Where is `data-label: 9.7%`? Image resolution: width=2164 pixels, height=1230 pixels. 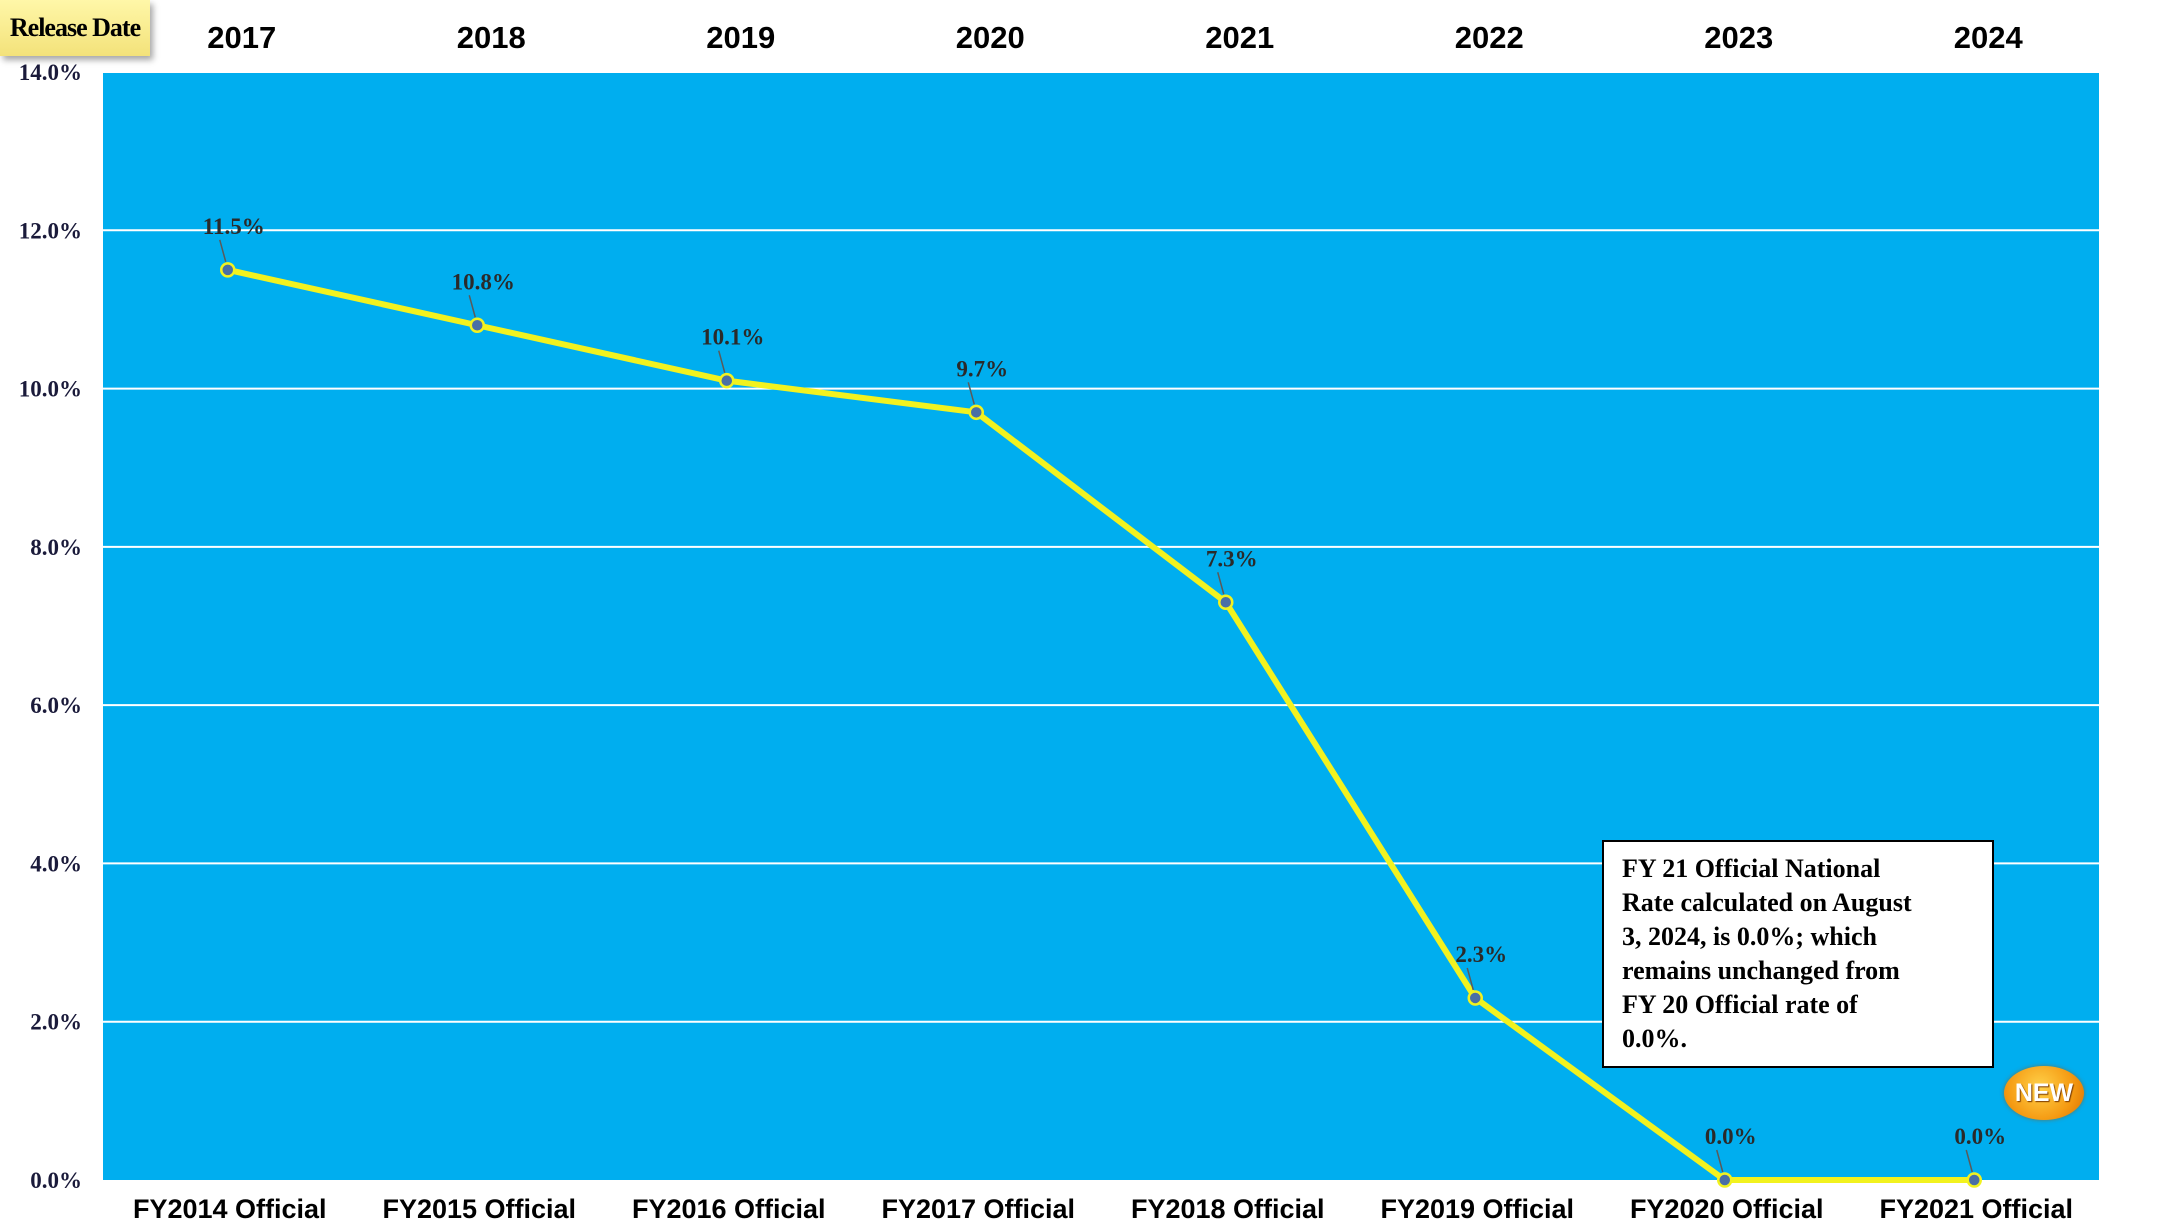 data-label: 9.7% is located at coordinates (982, 368).